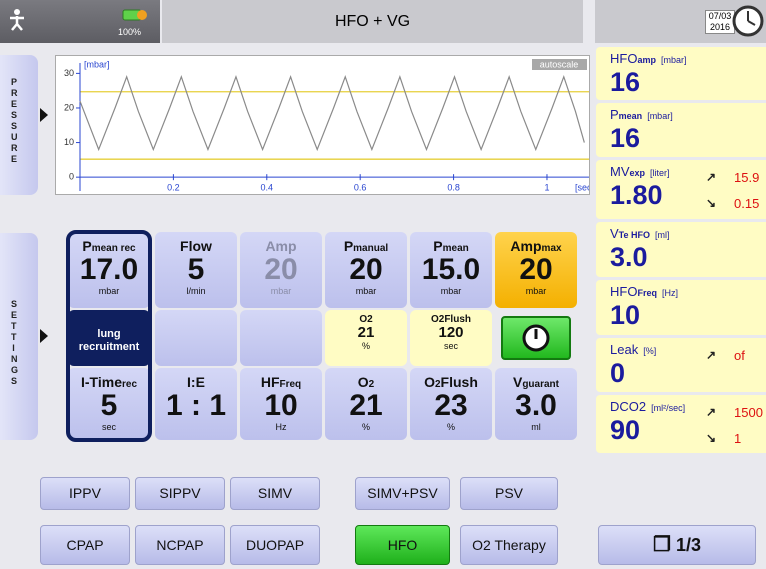 Image resolution: width=766 pixels, height=569 pixels. Describe the element at coordinates (451, 332) in the screenshot. I see `setting-value: 120` at that location.